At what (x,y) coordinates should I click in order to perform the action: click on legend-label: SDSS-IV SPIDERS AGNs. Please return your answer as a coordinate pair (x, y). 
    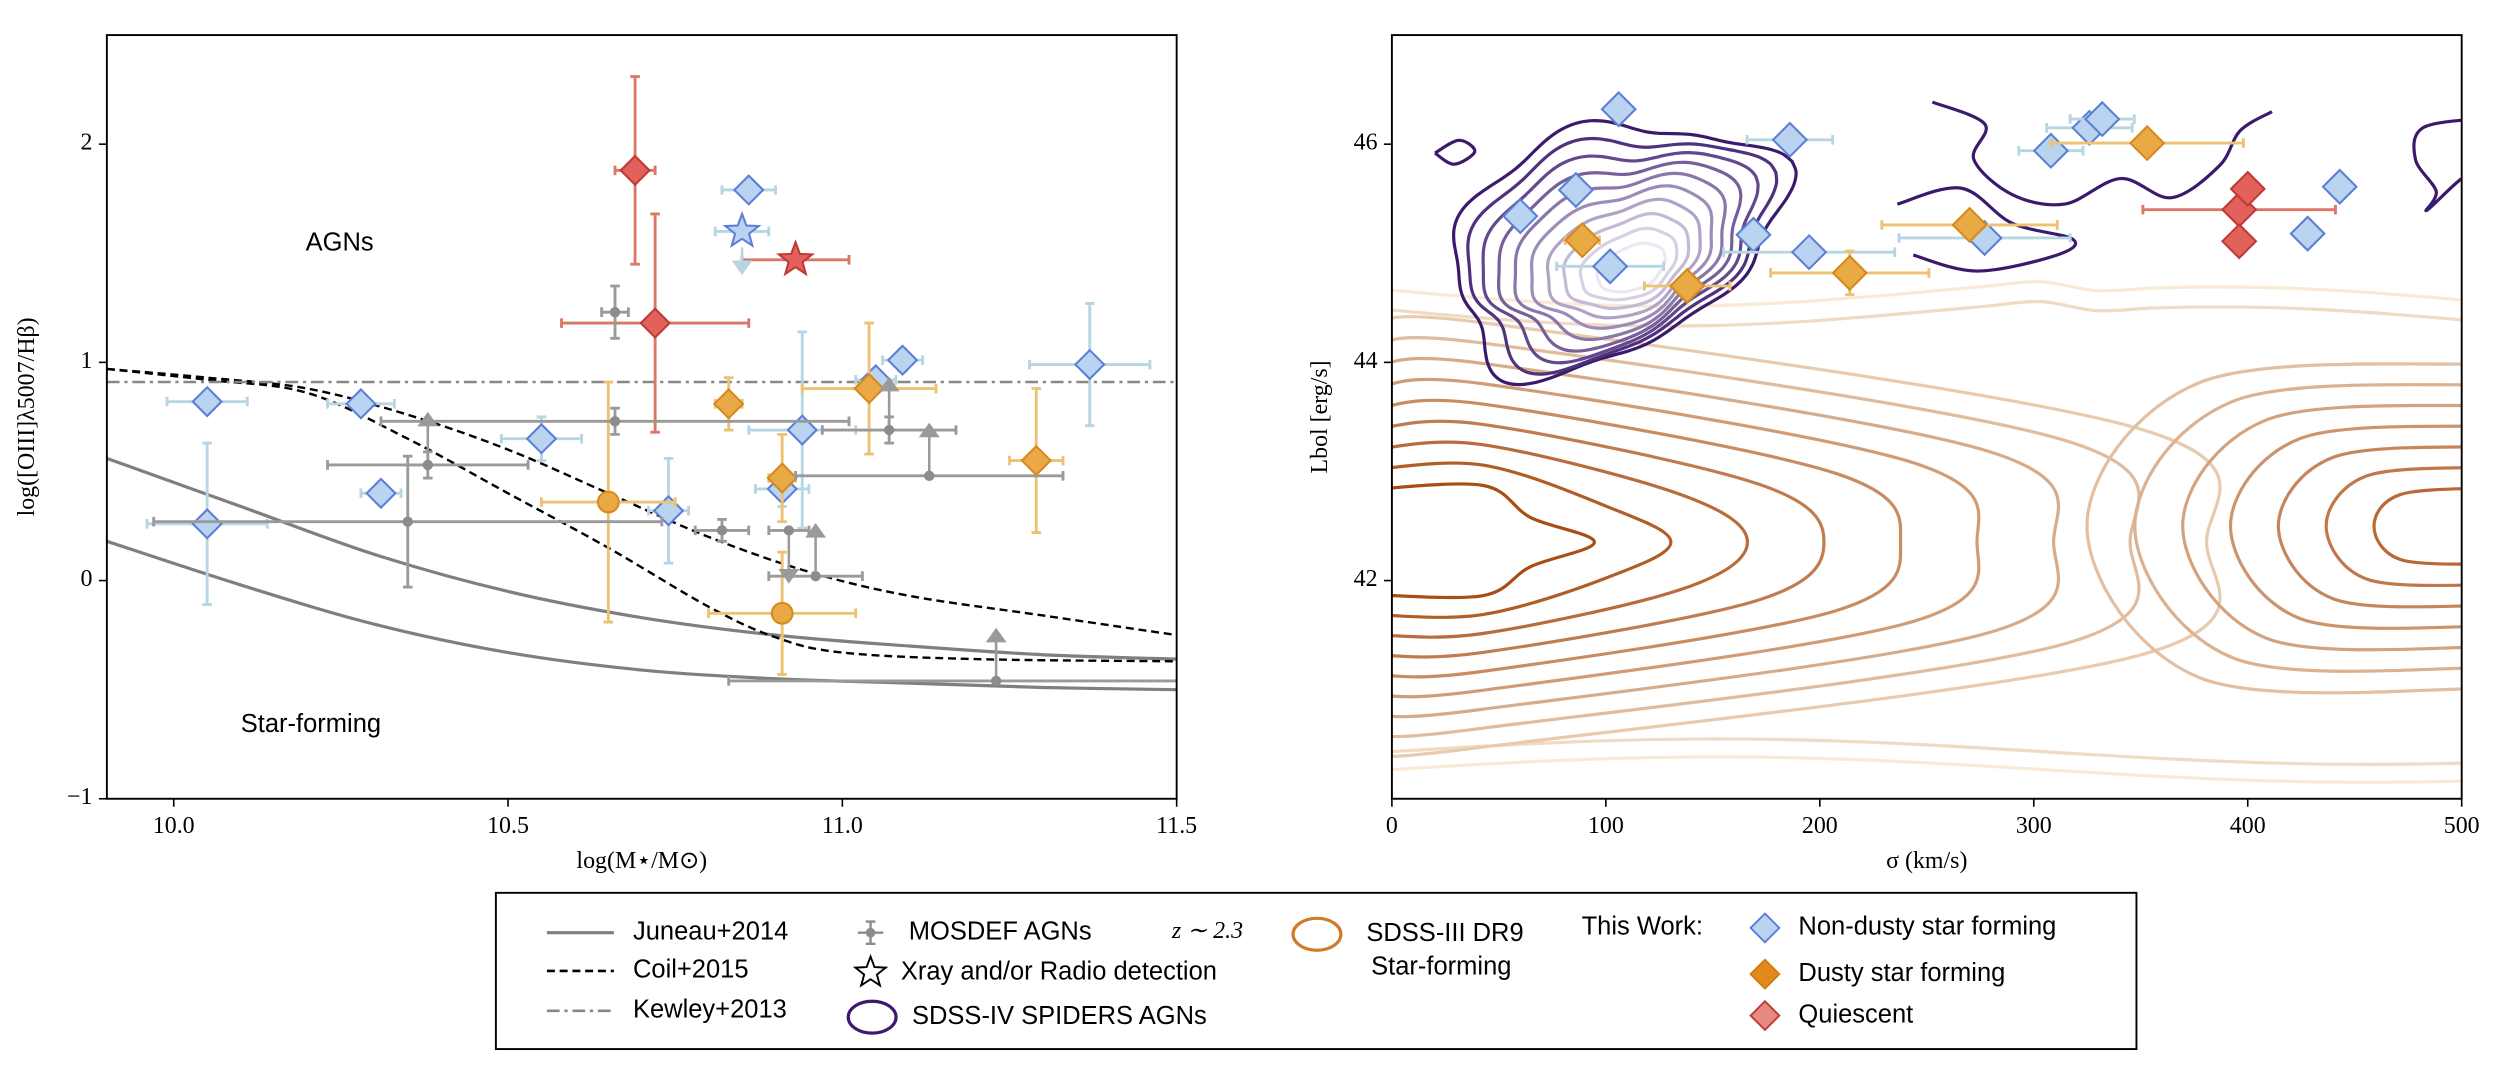
    Looking at the image, I should click on (1059, 1016).